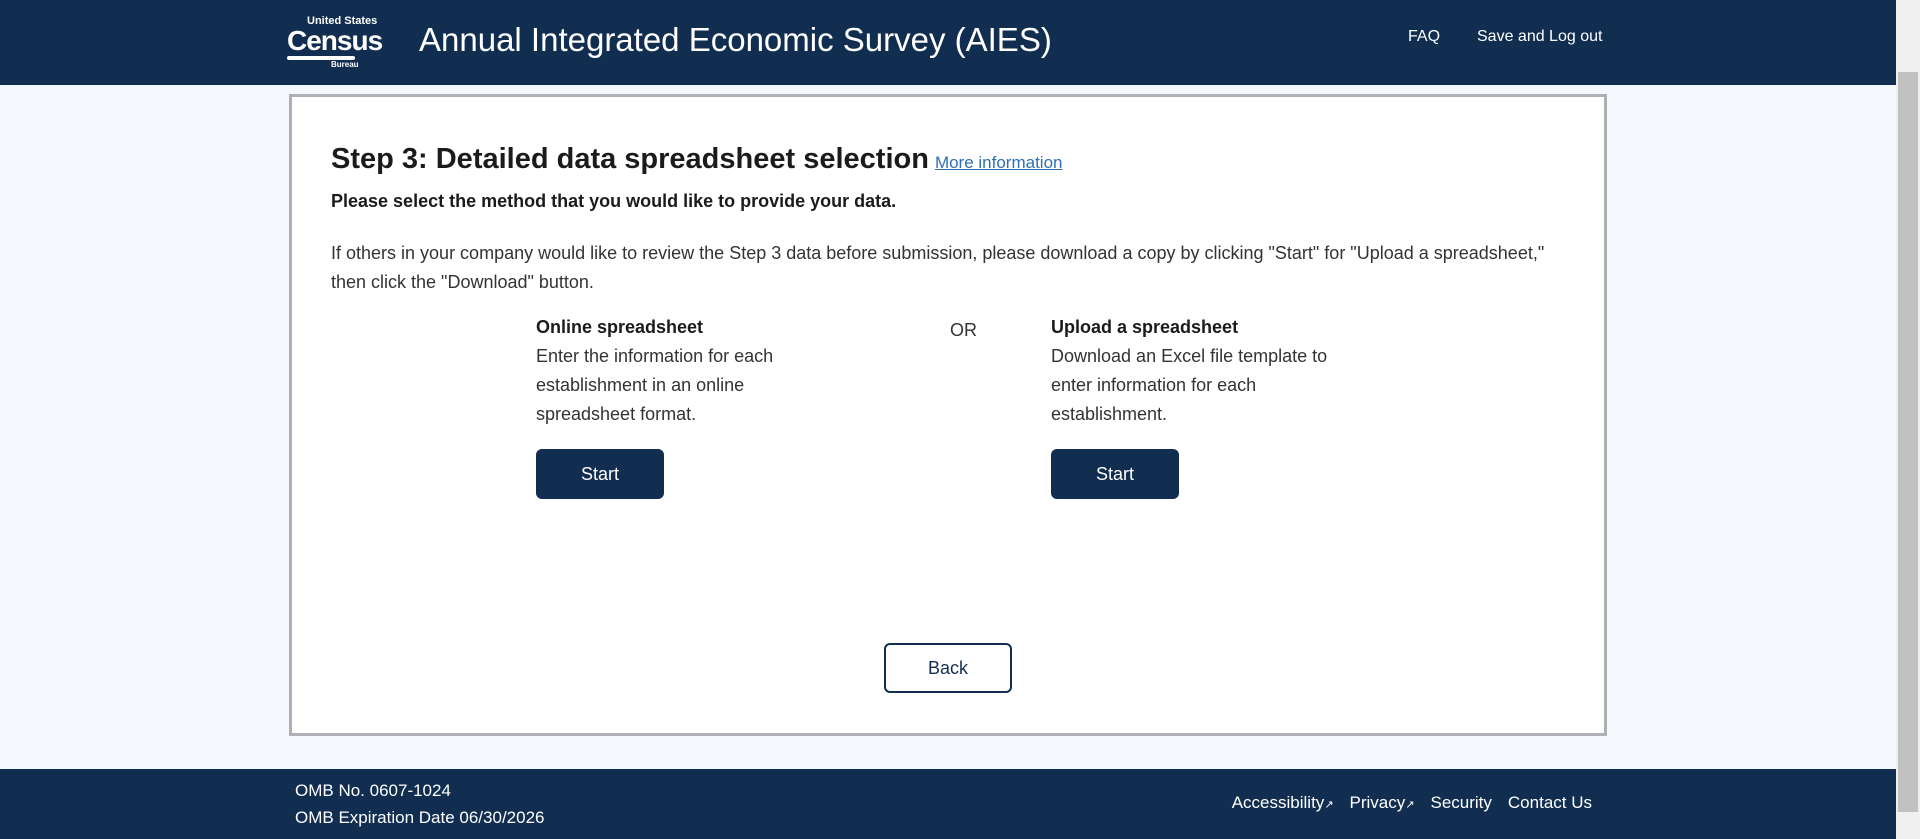  What do you see at coordinates (1540, 36) in the screenshot?
I see `save-logout-link: Save and Log out` at bounding box center [1540, 36].